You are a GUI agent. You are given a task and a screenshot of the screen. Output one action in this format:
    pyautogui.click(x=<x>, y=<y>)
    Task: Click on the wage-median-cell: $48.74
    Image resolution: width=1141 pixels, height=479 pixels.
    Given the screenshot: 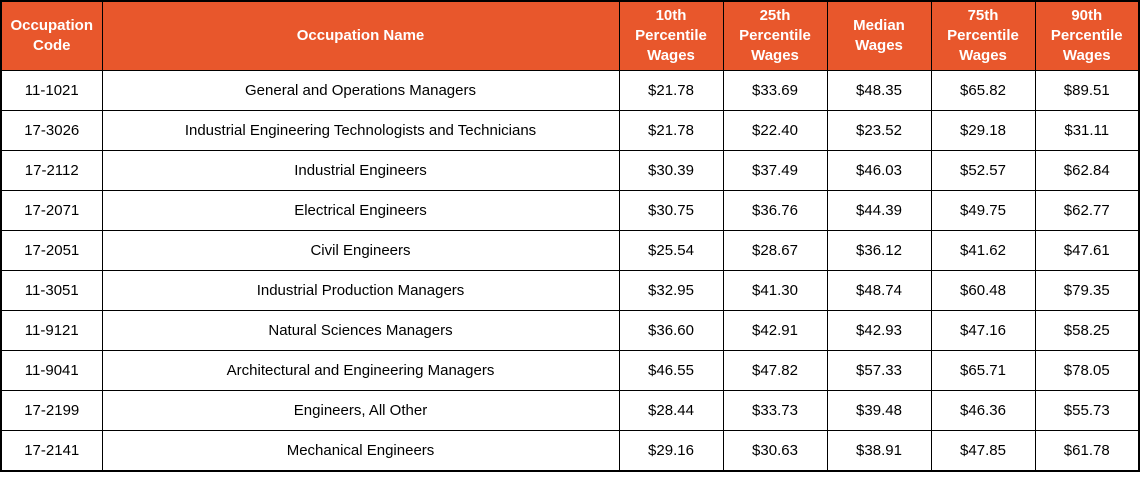 What is the action you would take?
    pyautogui.click(x=879, y=290)
    